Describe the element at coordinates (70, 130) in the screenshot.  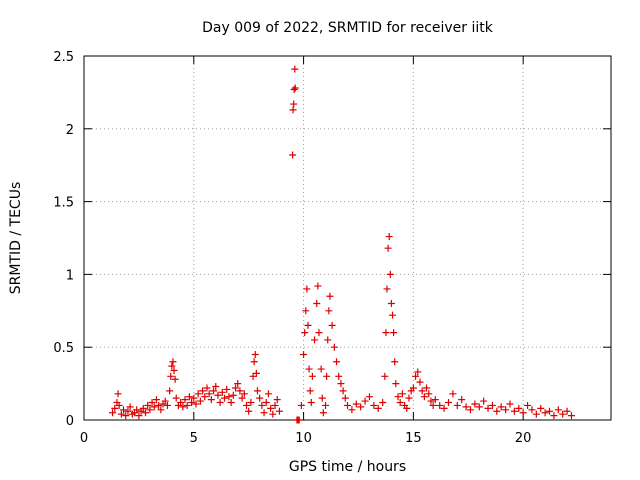
I see `y-tick-label: 2` at that location.